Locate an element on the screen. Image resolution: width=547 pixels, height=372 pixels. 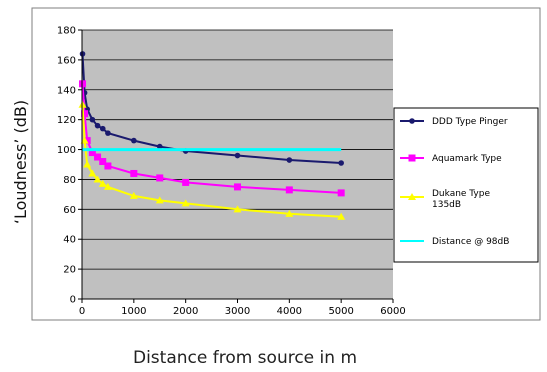
x-tick-label: 3000 is located at coordinates (237, 311).